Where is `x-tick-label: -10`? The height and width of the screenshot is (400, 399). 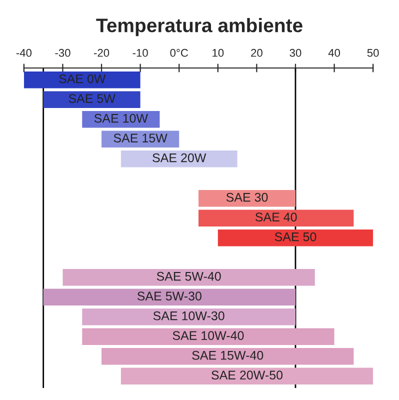
x-tick-label: -10 is located at coordinates (140, 52).